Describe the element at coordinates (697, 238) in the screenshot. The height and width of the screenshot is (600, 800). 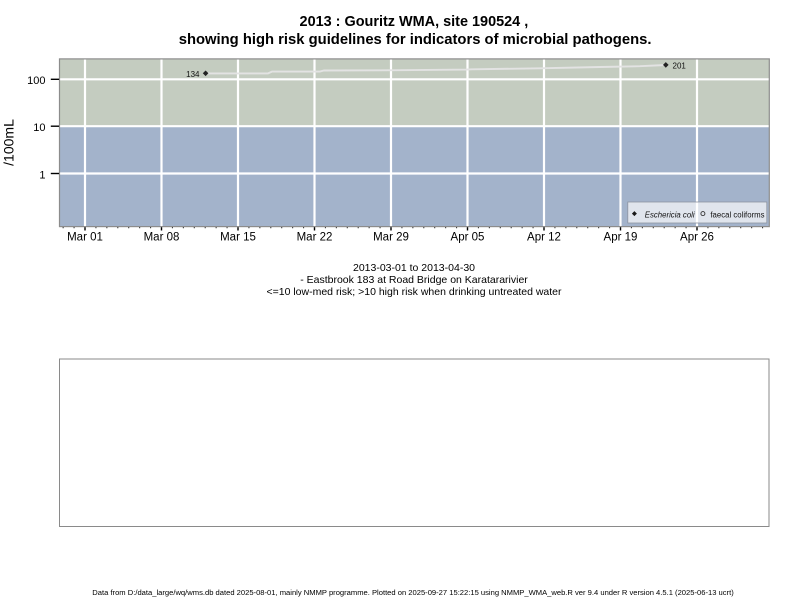
I see `svg-text: Apr 26` at that location.